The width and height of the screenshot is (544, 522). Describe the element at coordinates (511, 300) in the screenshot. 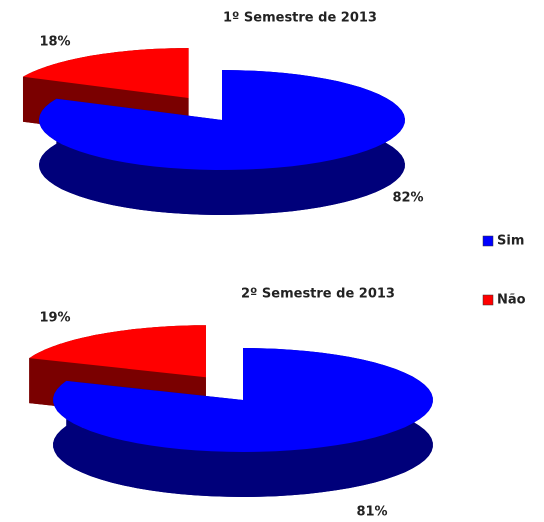

I see `legend-label: Não` at that location.